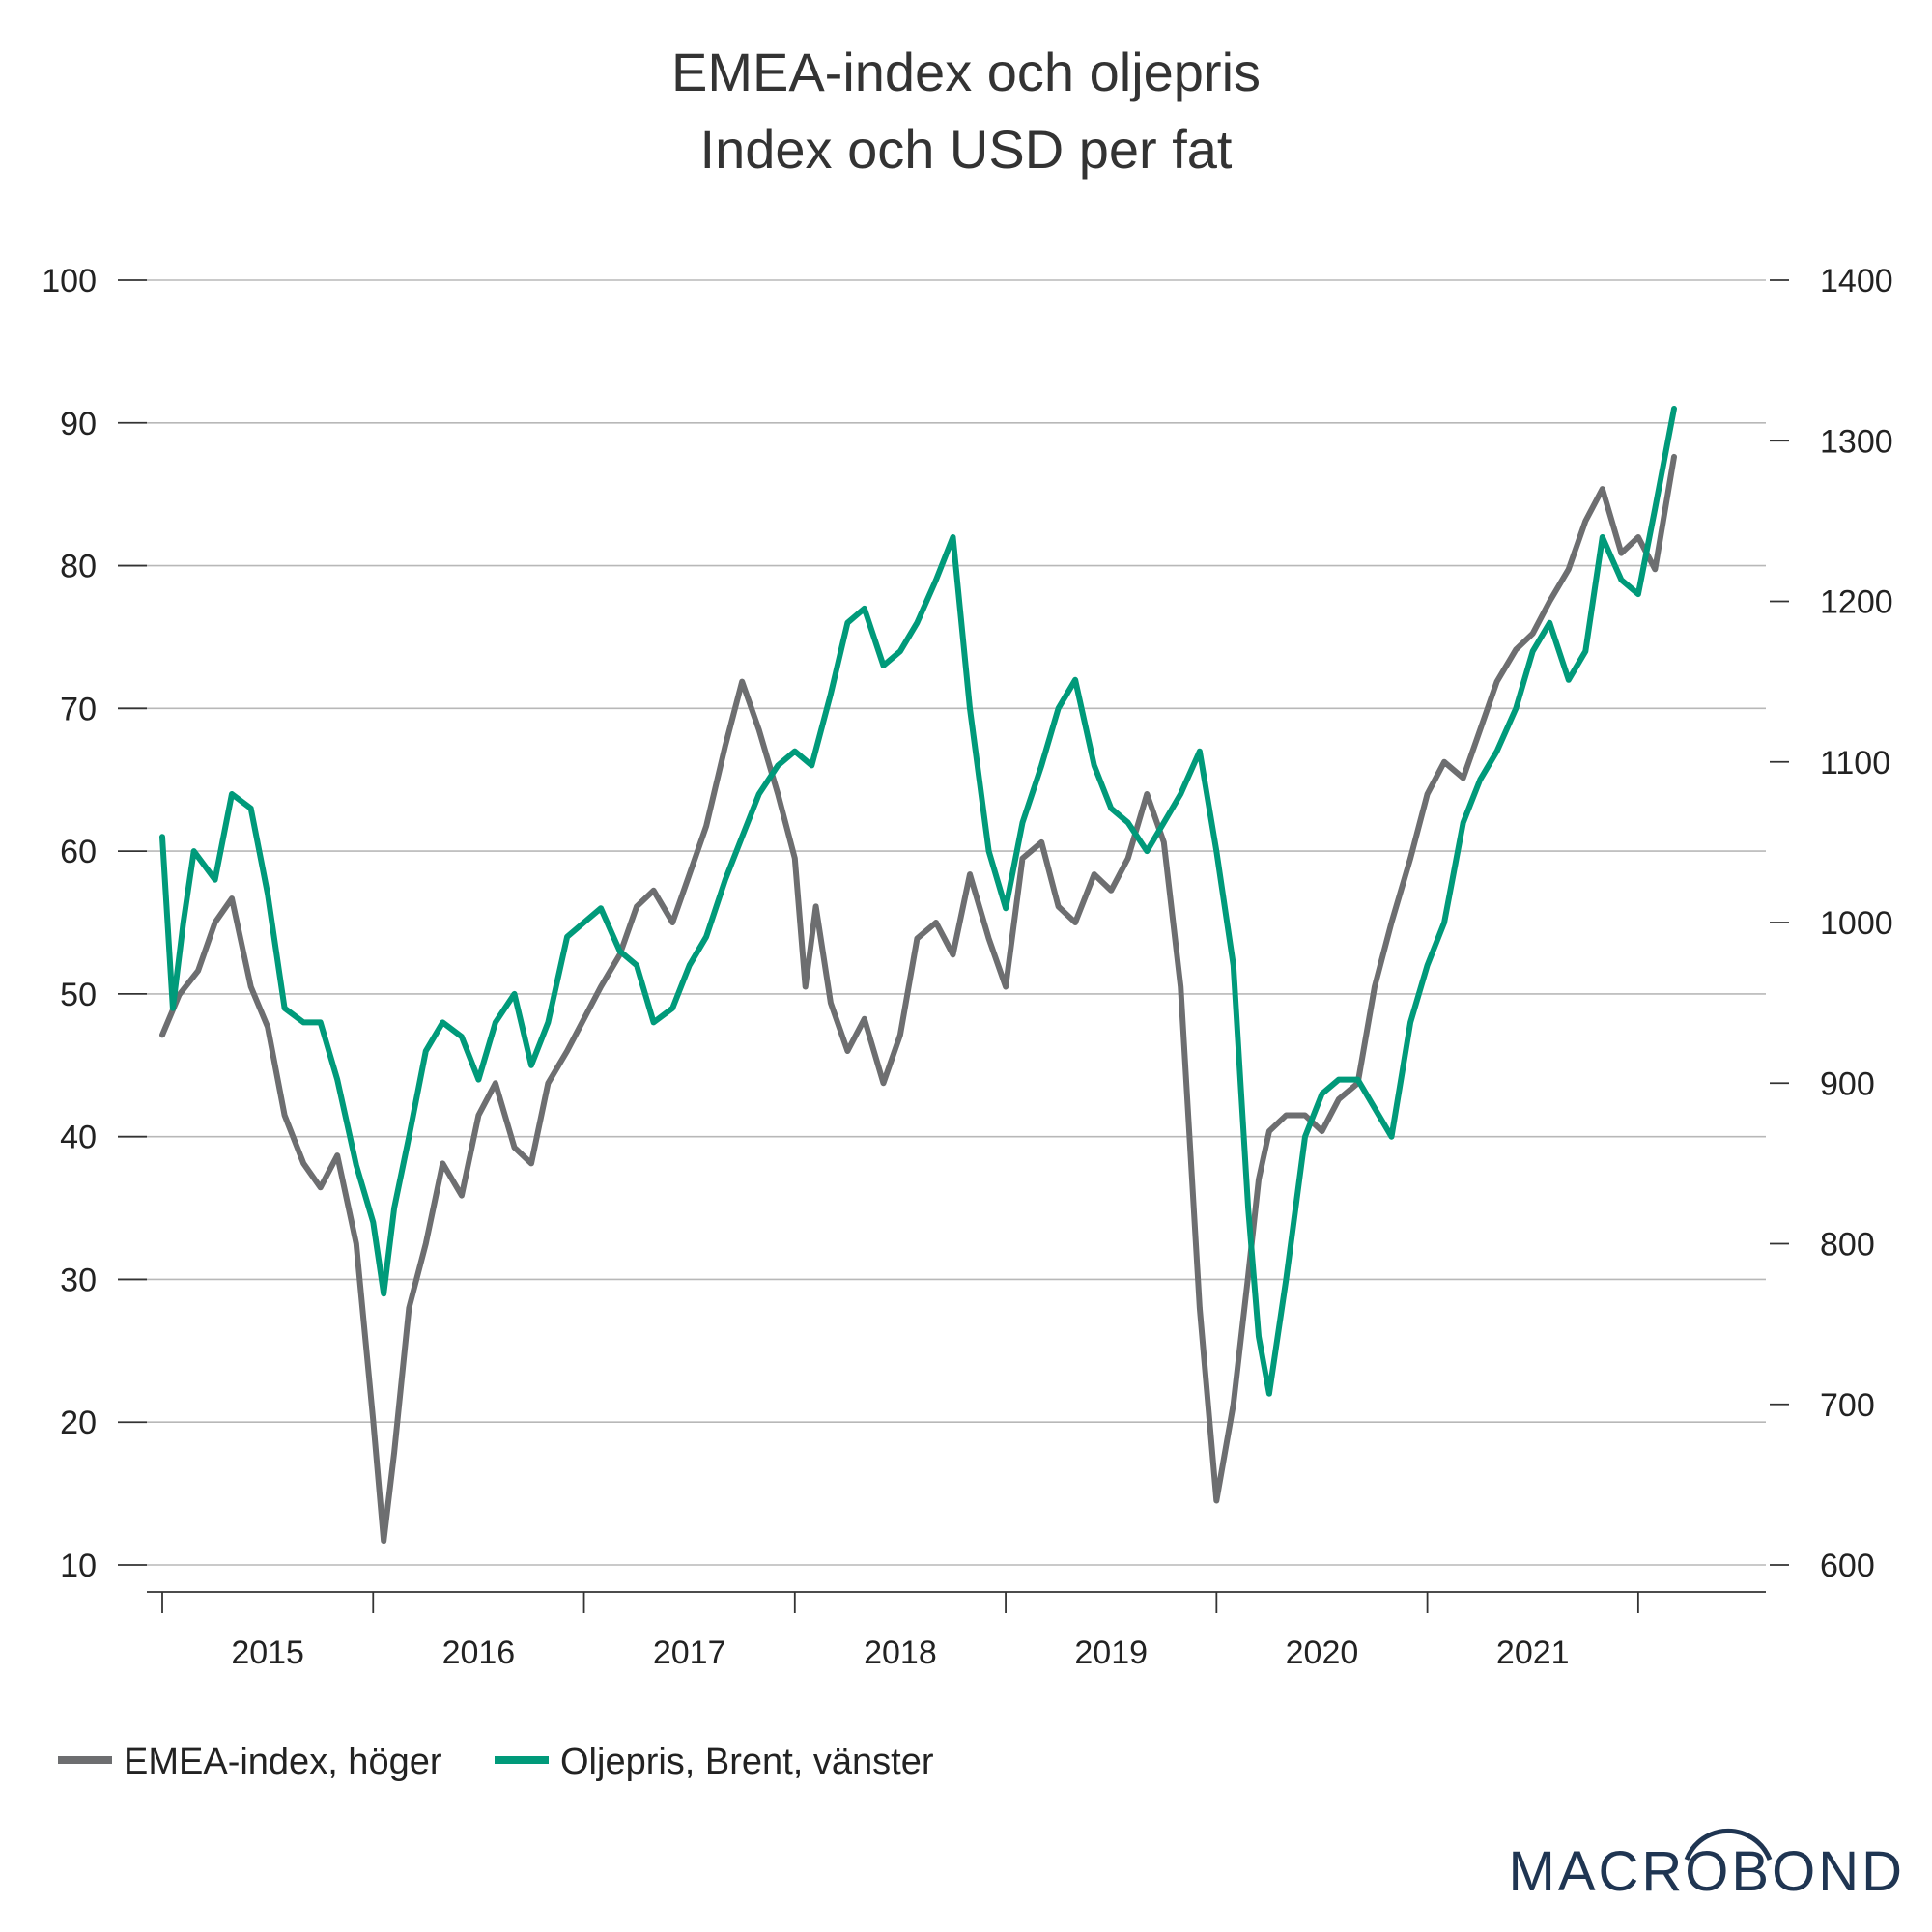 The image size is (1932, 1932). I want to click on left-tick-label: 90, so click(78, 424).